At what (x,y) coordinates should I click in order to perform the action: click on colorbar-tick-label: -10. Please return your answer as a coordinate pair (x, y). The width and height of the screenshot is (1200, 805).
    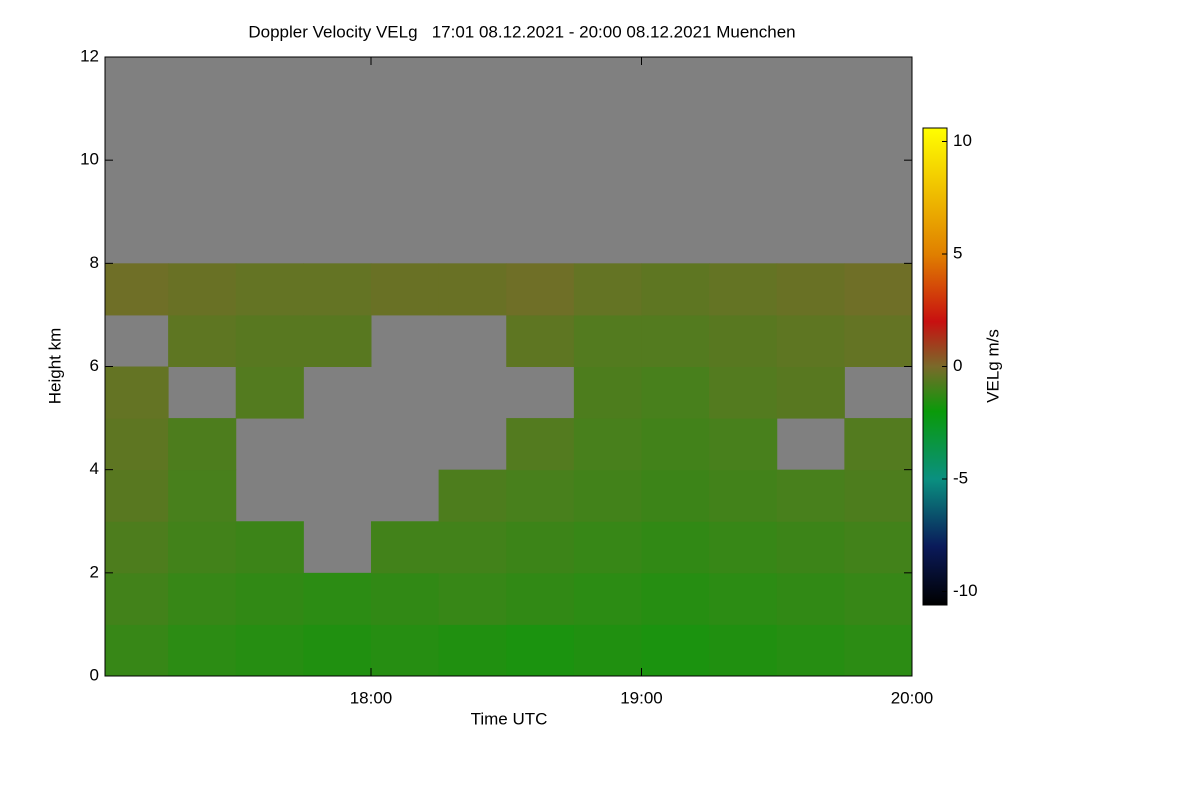
    Looking at the image, I should click on (965, 590).